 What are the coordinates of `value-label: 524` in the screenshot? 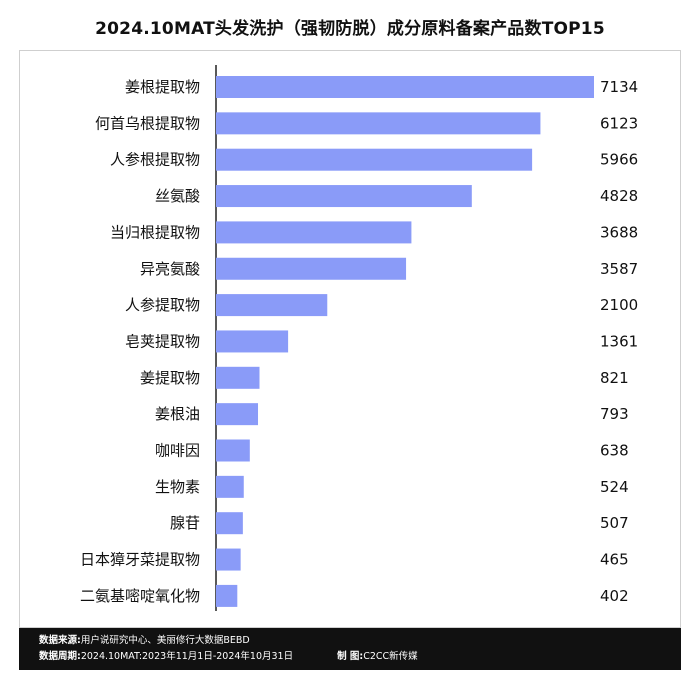 It's located at (614, 487).